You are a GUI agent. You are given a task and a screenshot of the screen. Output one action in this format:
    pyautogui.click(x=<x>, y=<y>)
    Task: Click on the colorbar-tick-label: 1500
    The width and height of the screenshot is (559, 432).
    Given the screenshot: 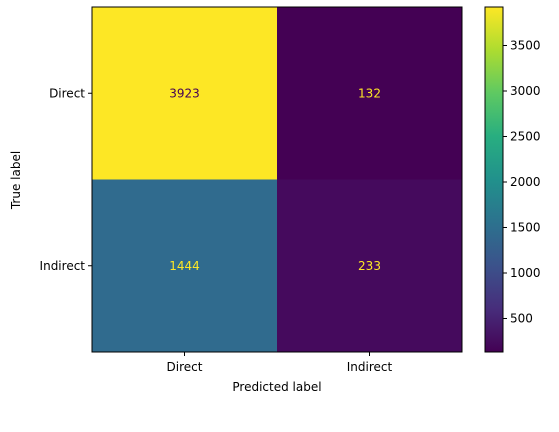 What is the action you would take?
    pyautogui.click(x=525, y=228)
    